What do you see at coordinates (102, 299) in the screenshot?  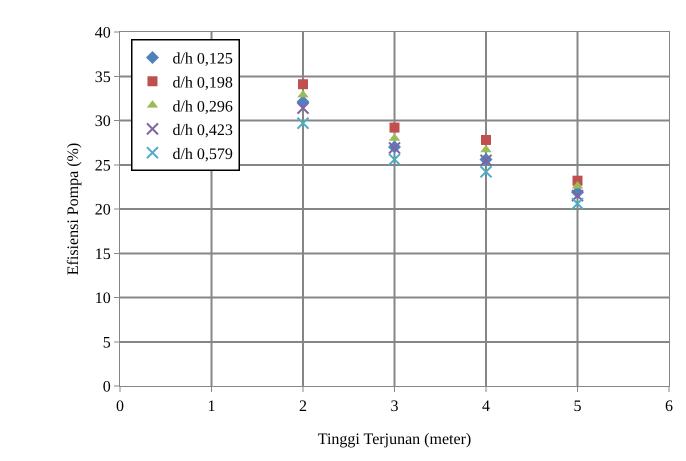 I see `y-tick-label: 10` at bounding box center [102, 299].